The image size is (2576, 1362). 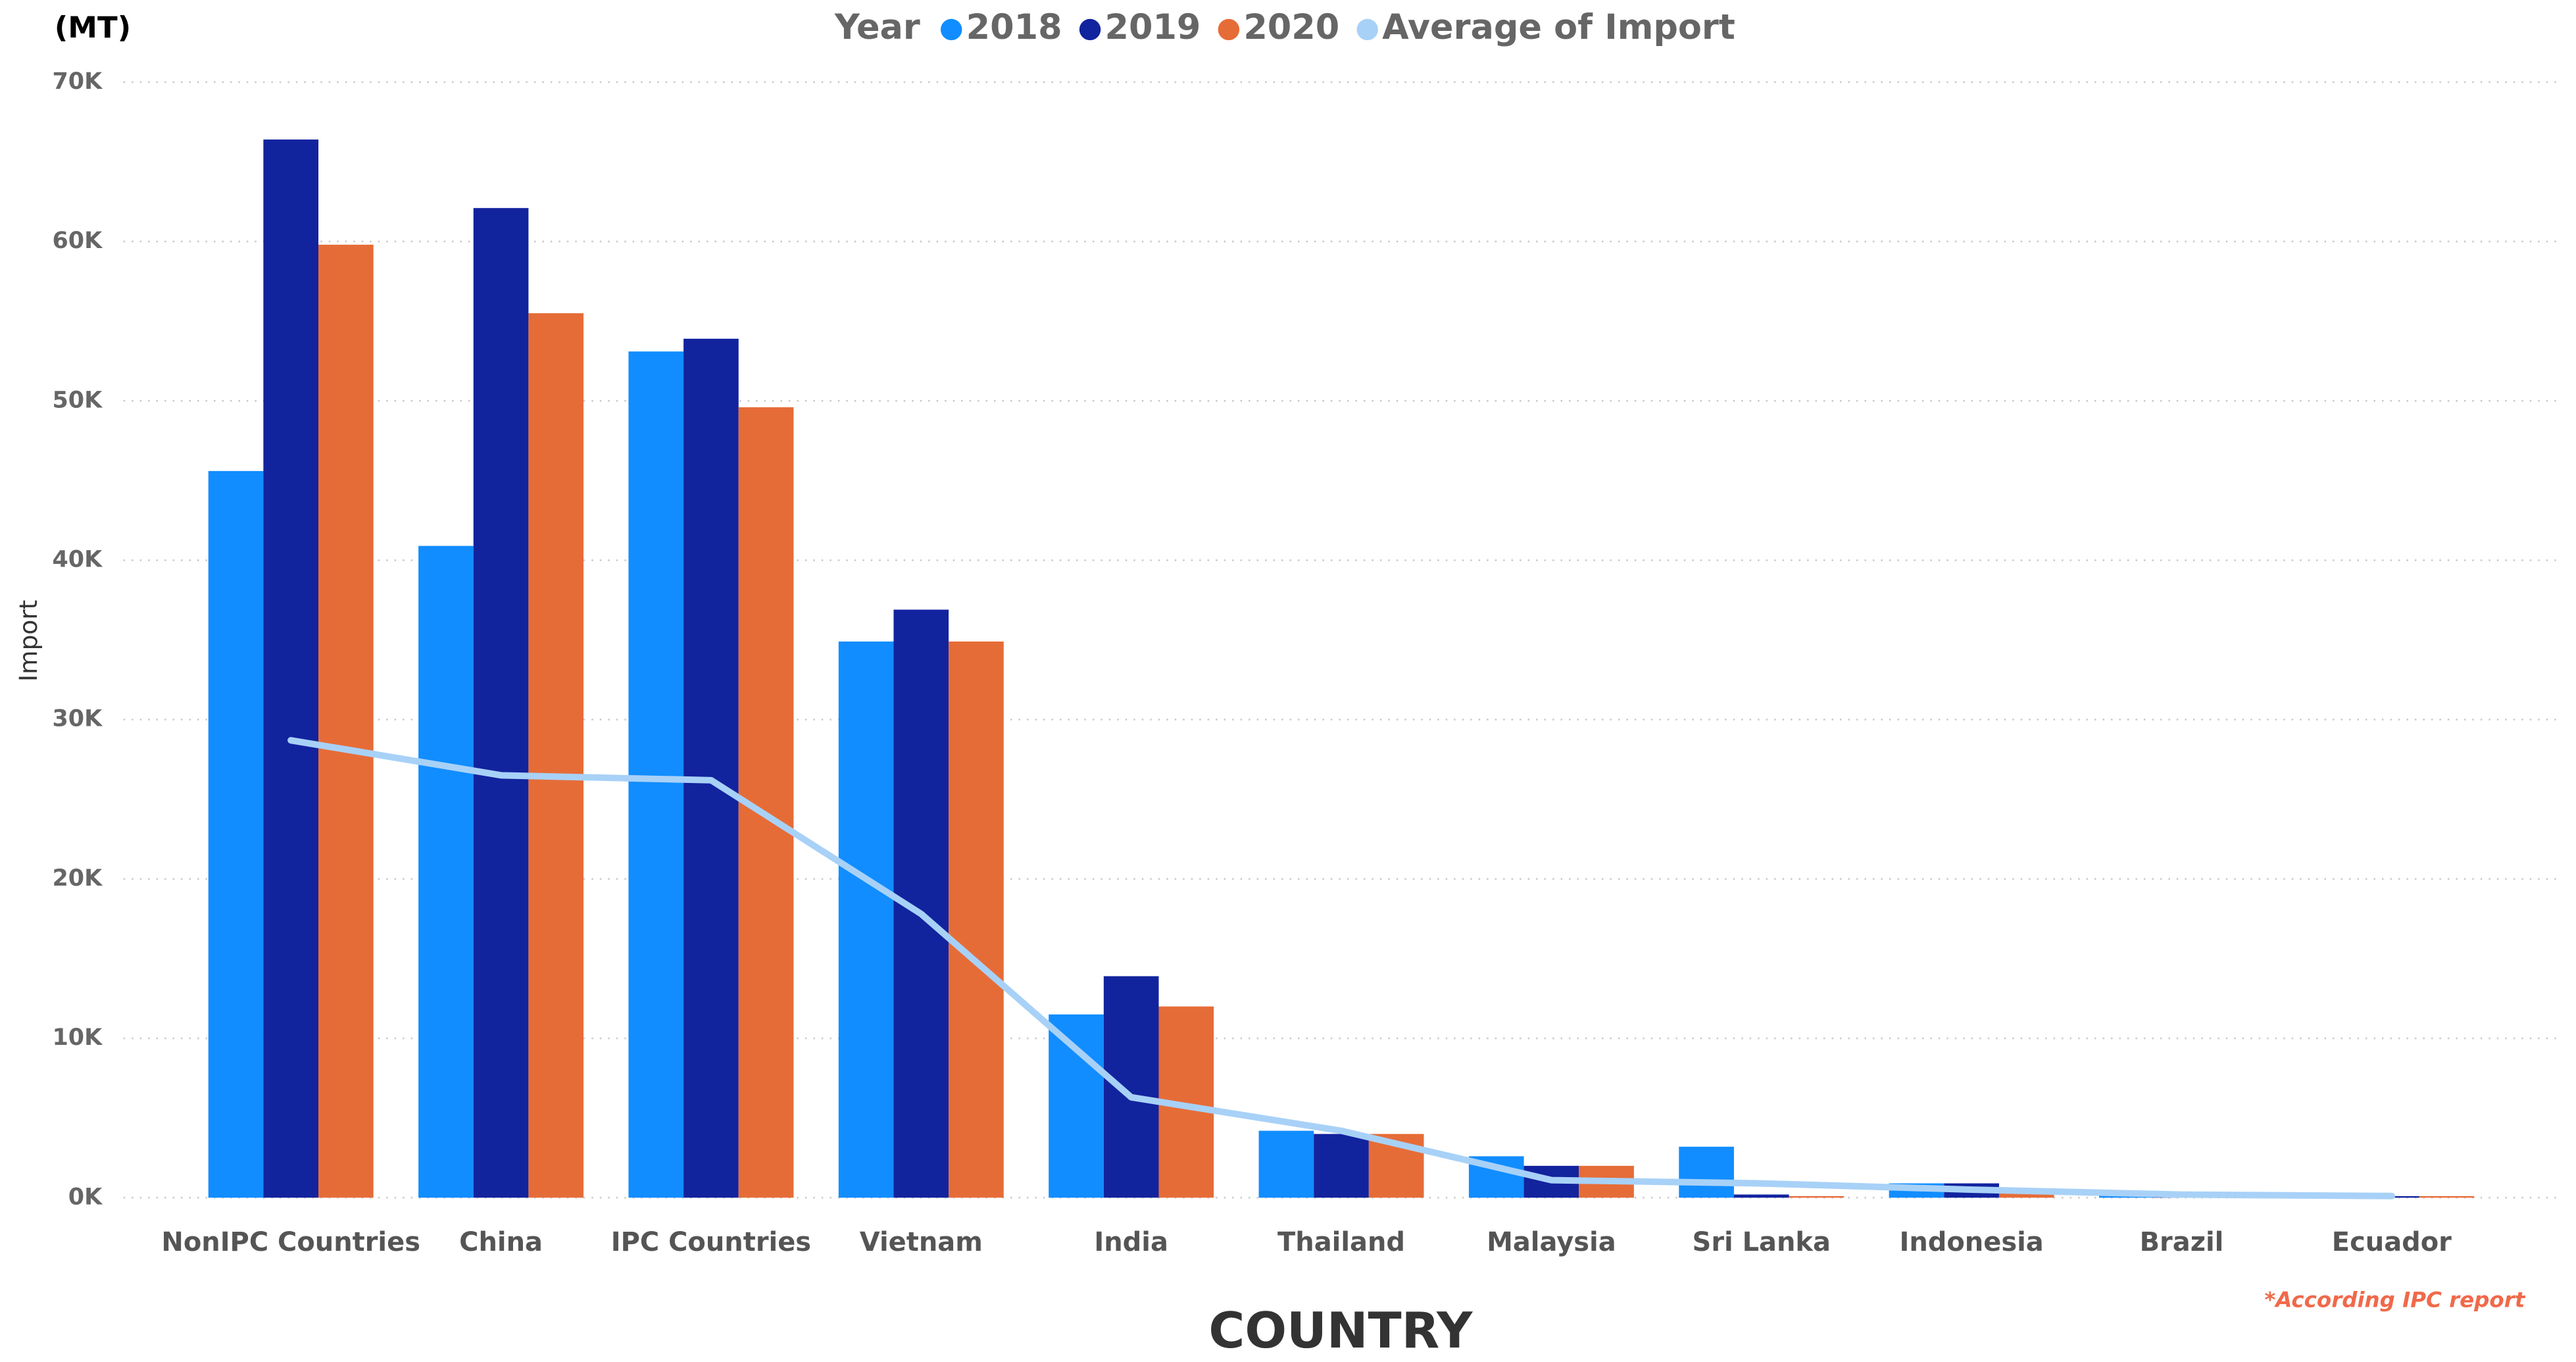 I want to click on legend-label: 2018, so click(x=1014, y=27).